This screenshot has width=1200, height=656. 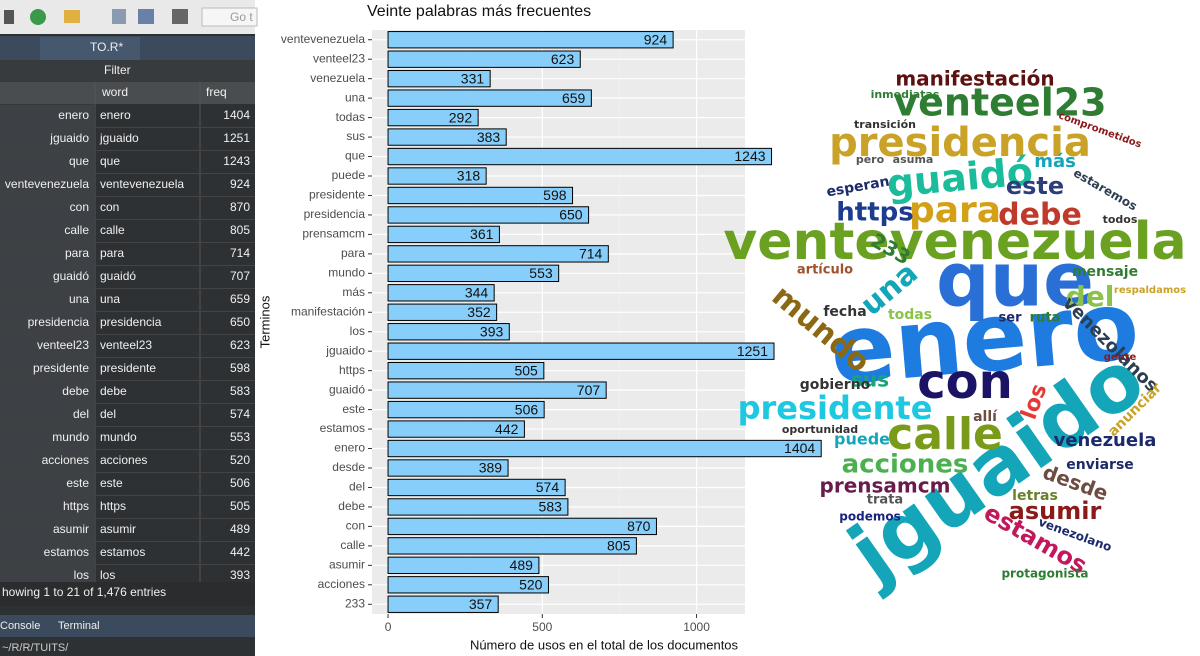 What do you see at coordinates (905, 465) in the screenshot?
I see `cloud-word: acciones` at bounding box center [905, 465].